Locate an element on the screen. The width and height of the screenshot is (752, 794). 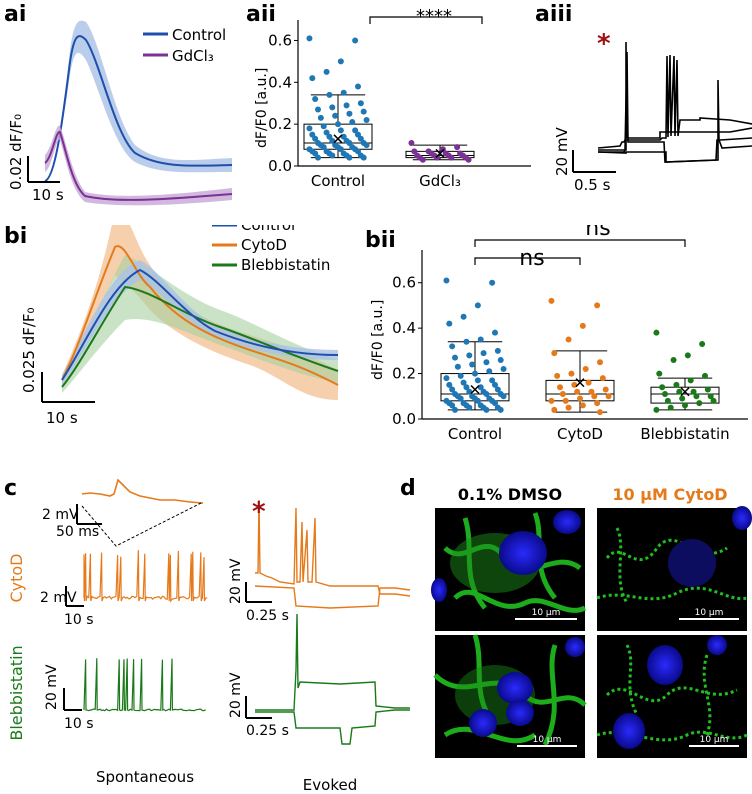
d-scale-label-4: 10 μm is located at coordinates (714, 740).